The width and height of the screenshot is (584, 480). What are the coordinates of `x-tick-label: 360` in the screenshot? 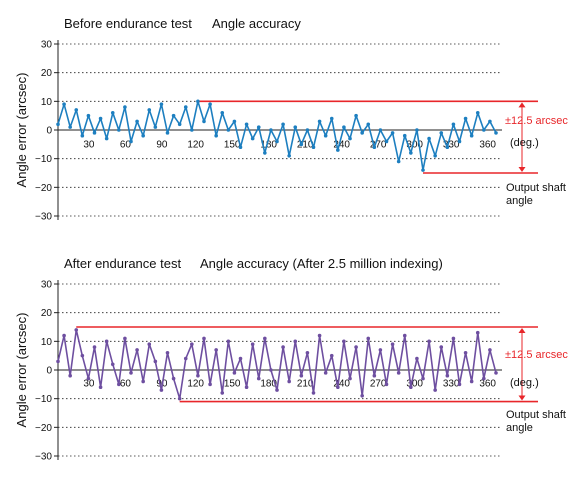 It's located at (487, 384).